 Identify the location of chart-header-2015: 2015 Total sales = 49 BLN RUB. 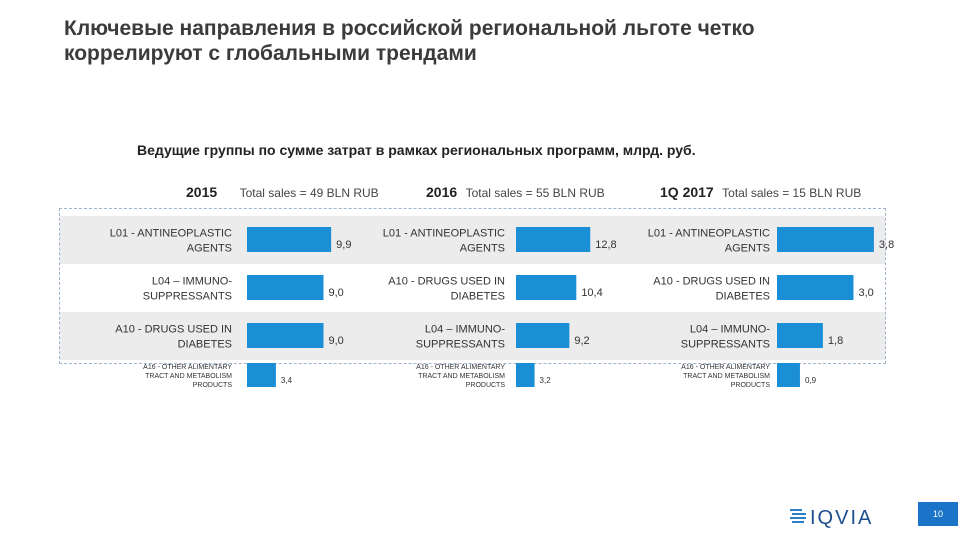
(282, 193).